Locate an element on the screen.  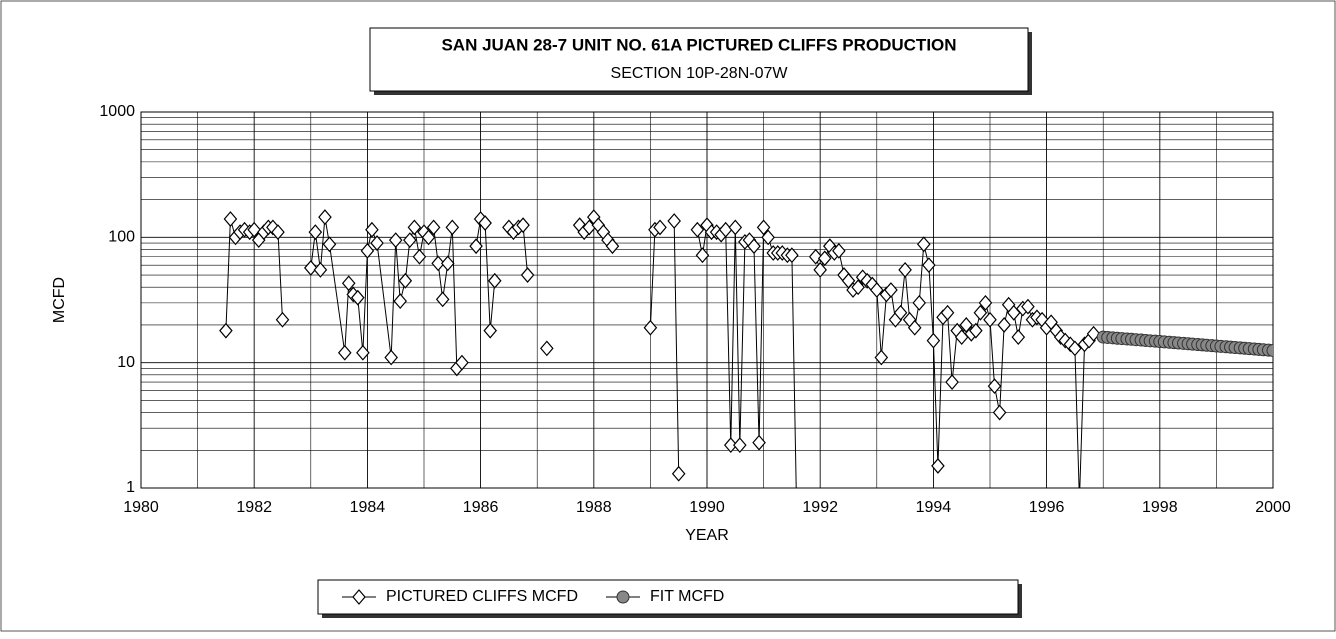
x-tick-label: 1980 is located at coordinates (141, 507).